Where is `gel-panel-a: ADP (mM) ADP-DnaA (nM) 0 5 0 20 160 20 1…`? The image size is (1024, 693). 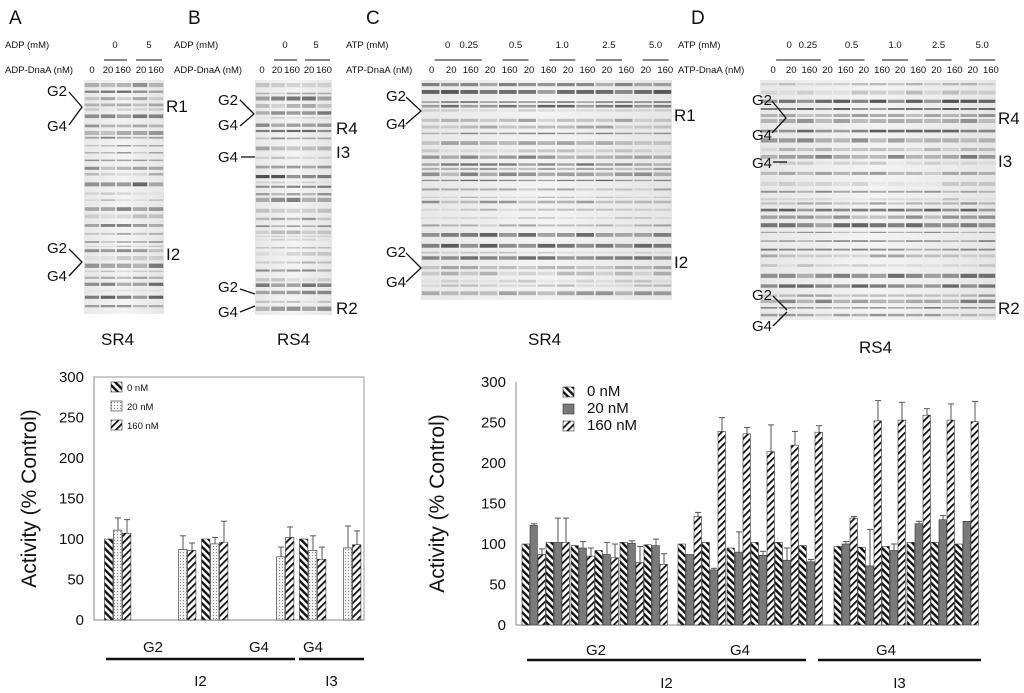
gel-panel-a: ADP (mM) ADP-DnaA (nM) 0 5 0 20 160 20 1… is located at coordinates (96, 194).